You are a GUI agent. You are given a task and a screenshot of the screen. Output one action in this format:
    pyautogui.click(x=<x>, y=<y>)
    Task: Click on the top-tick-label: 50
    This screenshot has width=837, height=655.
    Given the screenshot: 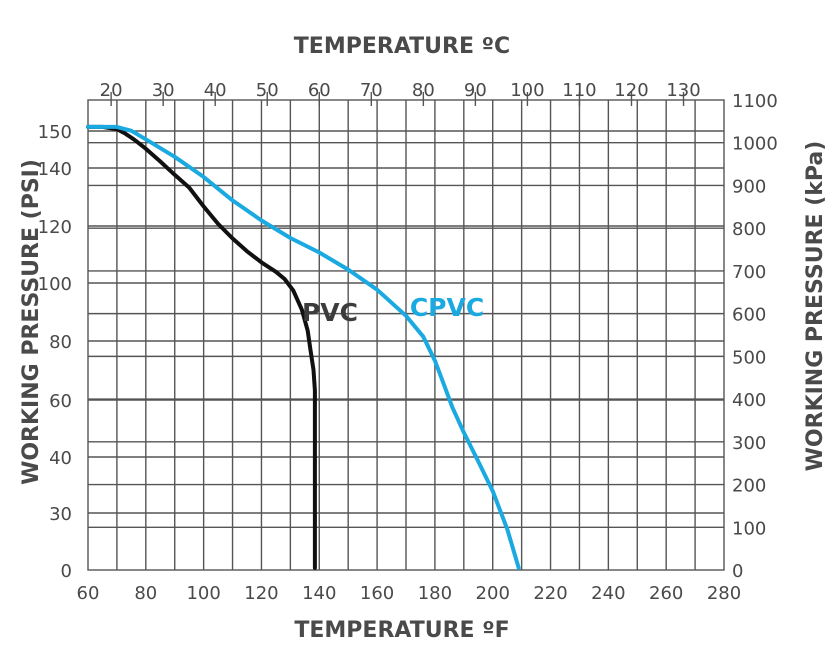 What is the action you would take?
    pyautogui.click(x=267, y=90)
    